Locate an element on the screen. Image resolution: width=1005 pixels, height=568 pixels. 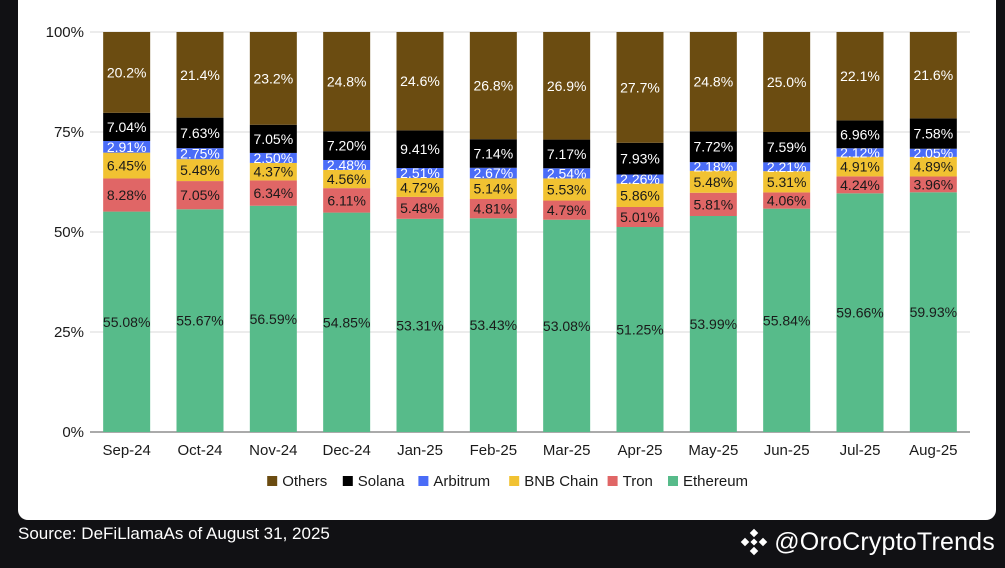
data-label: 53.31% is located at coordinates (419, 325).